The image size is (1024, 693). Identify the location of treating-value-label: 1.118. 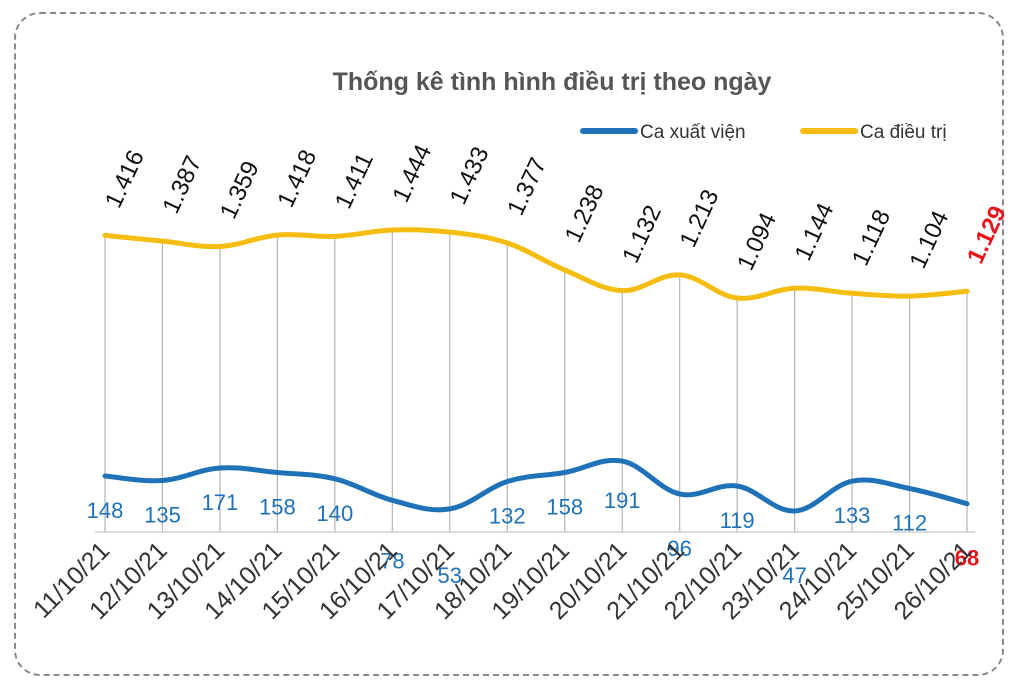
(871, 238).